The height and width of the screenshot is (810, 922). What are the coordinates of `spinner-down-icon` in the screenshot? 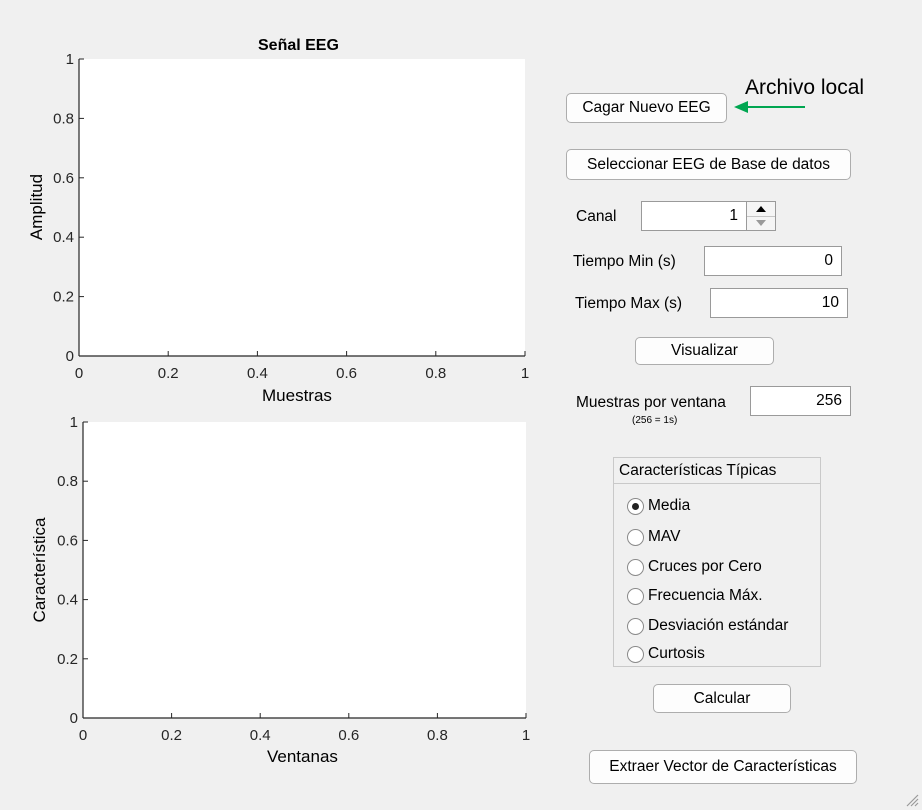 It's located at (761, 223).